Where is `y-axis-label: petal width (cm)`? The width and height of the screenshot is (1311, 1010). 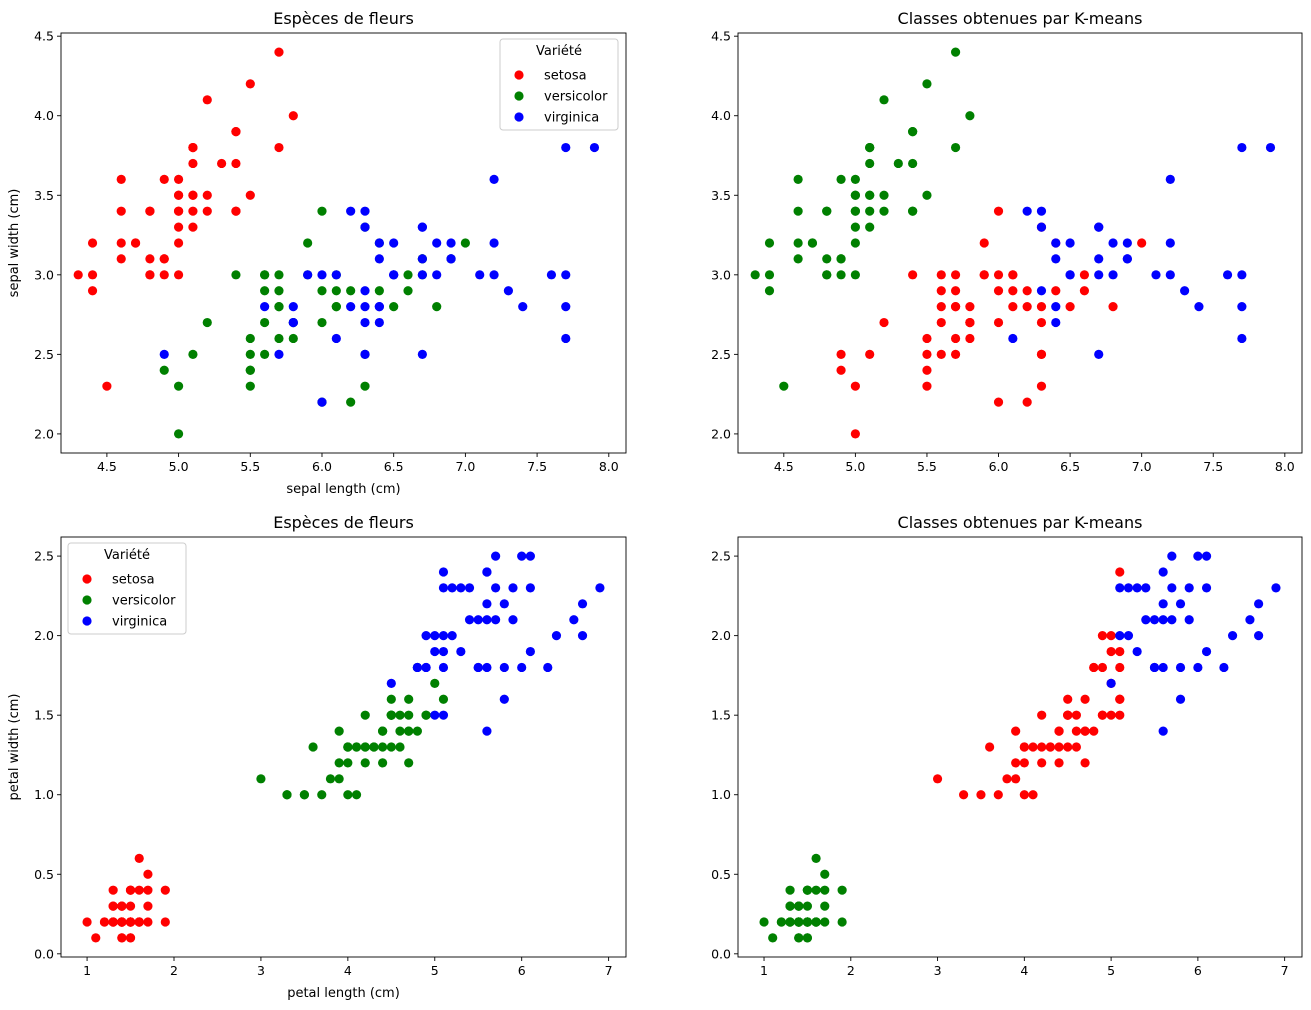
y-axis-label: petal width (cm) is located at coordinates (14, 747).